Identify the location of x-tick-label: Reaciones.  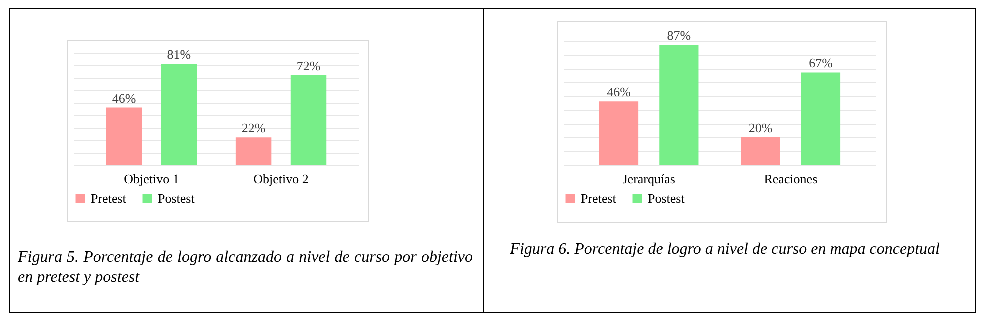
(791, 179).